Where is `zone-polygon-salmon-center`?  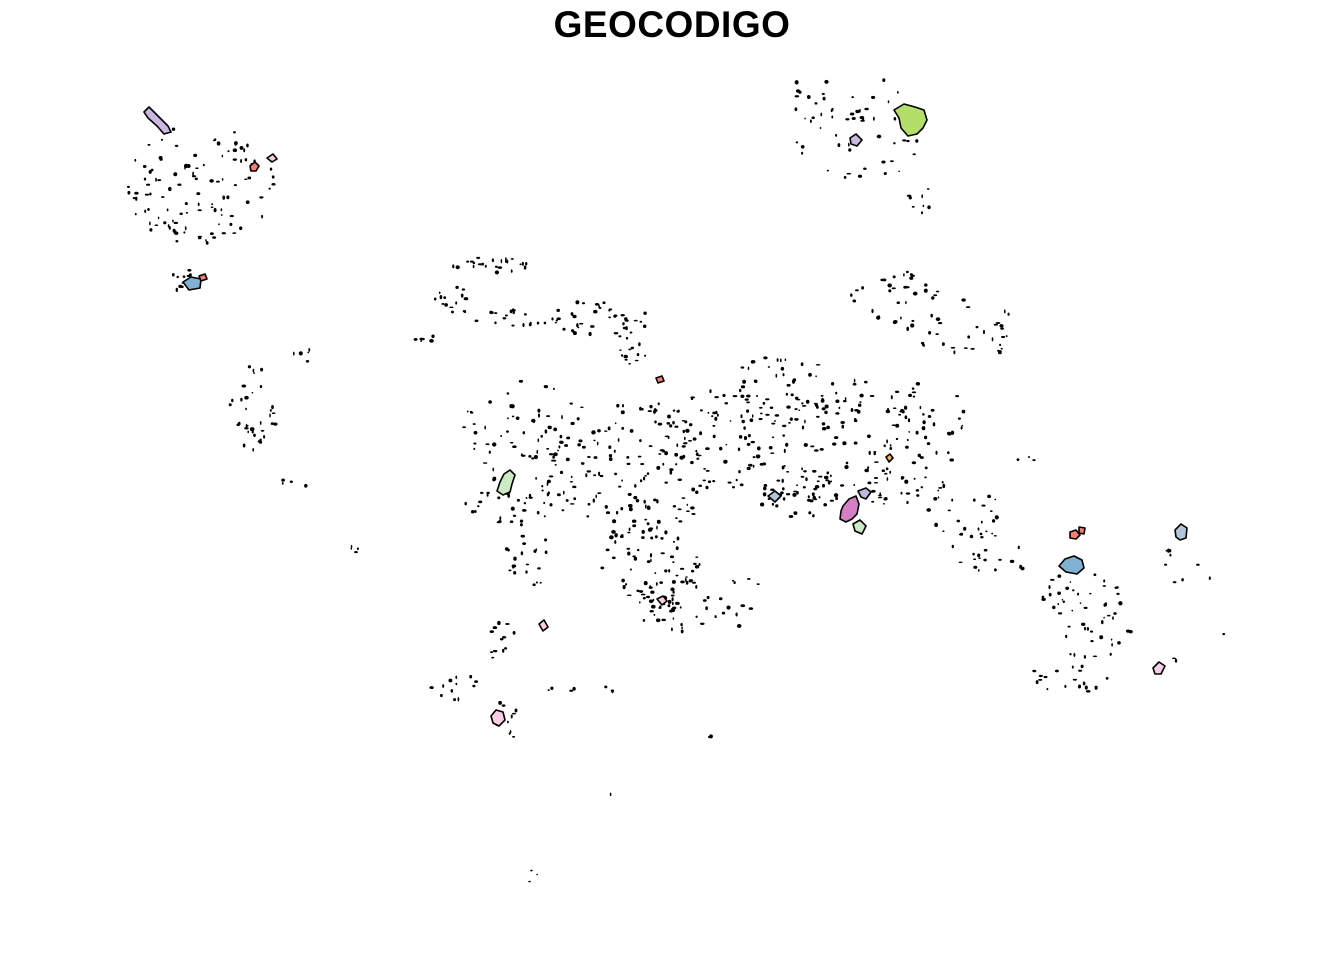
zone-polygon-salmon-center is located at coordinates (660, 379).